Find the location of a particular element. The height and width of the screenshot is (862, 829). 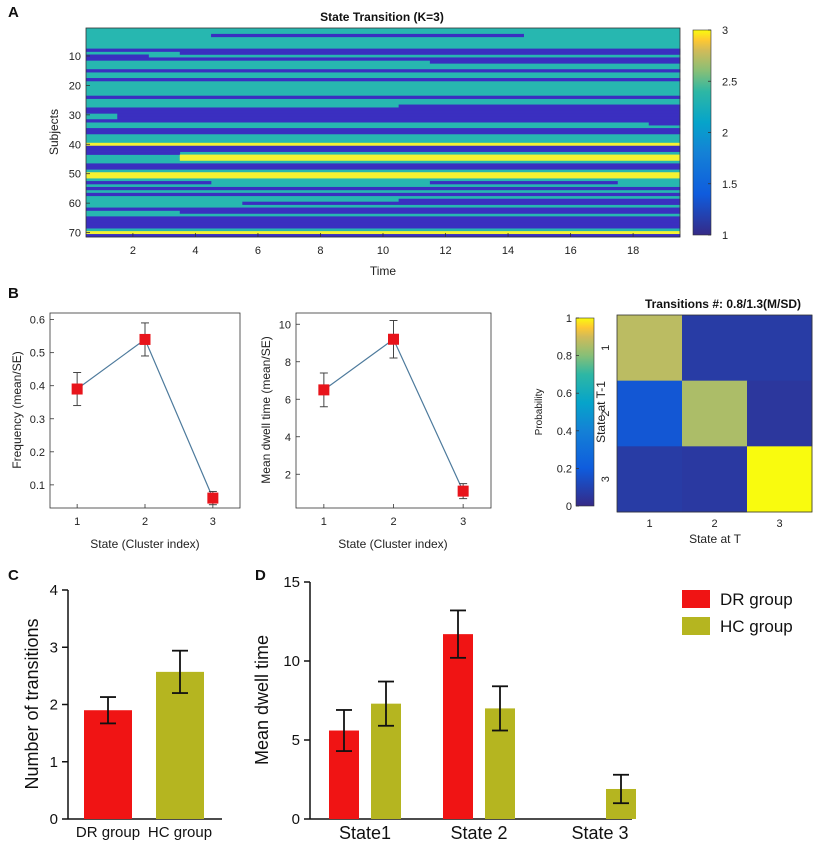

dwell-time-y-tick-label-4: 10 is located at coordinates (285, 325).